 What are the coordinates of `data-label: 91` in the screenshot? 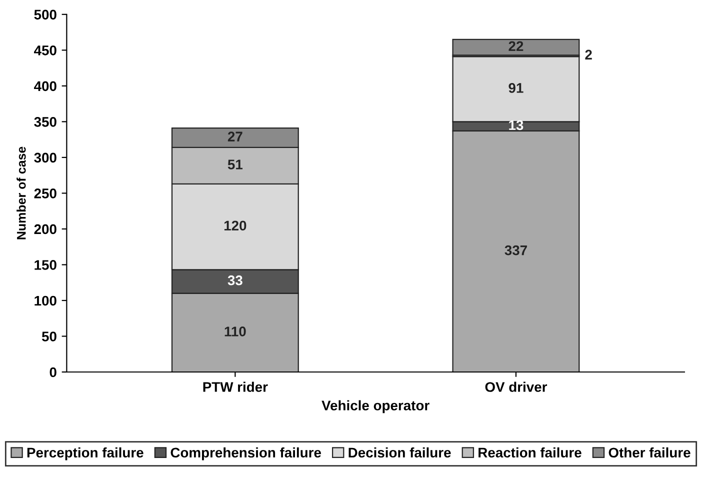 It's located at (516, 88).